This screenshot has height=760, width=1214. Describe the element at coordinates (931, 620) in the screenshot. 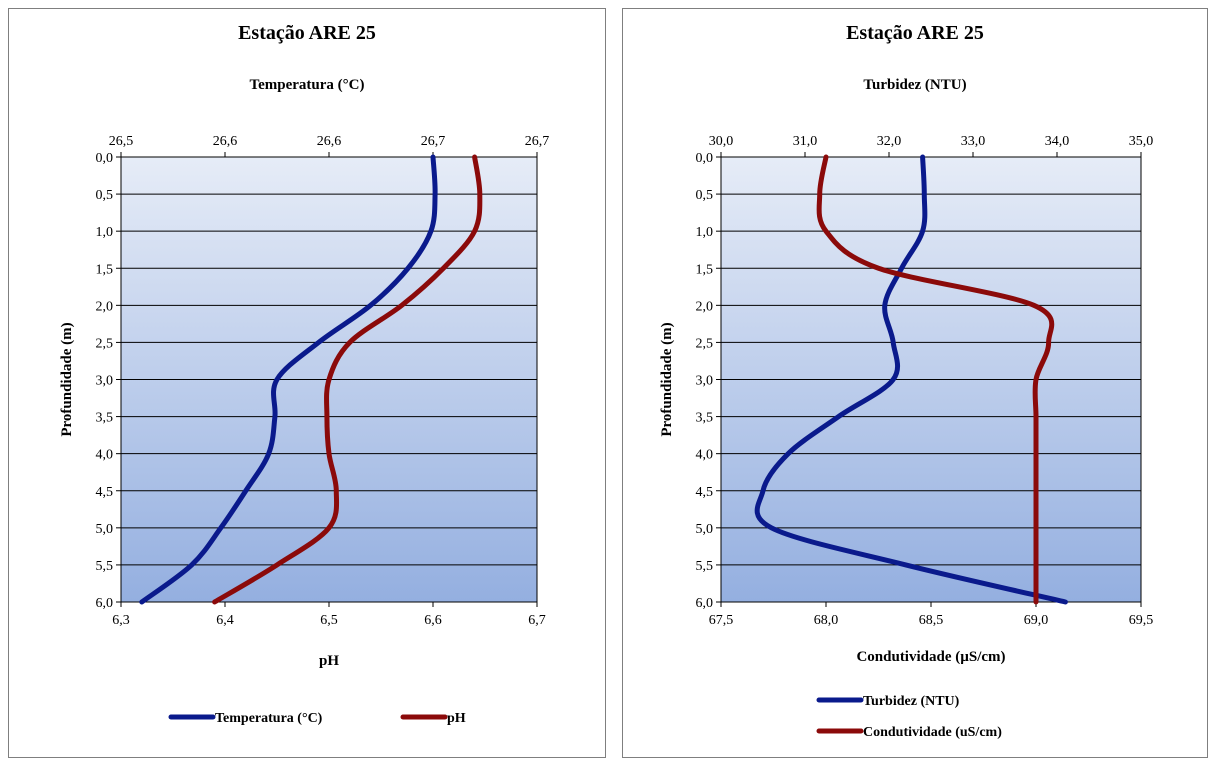

I see `x-bottom-tick-label: 68,5` at that location.